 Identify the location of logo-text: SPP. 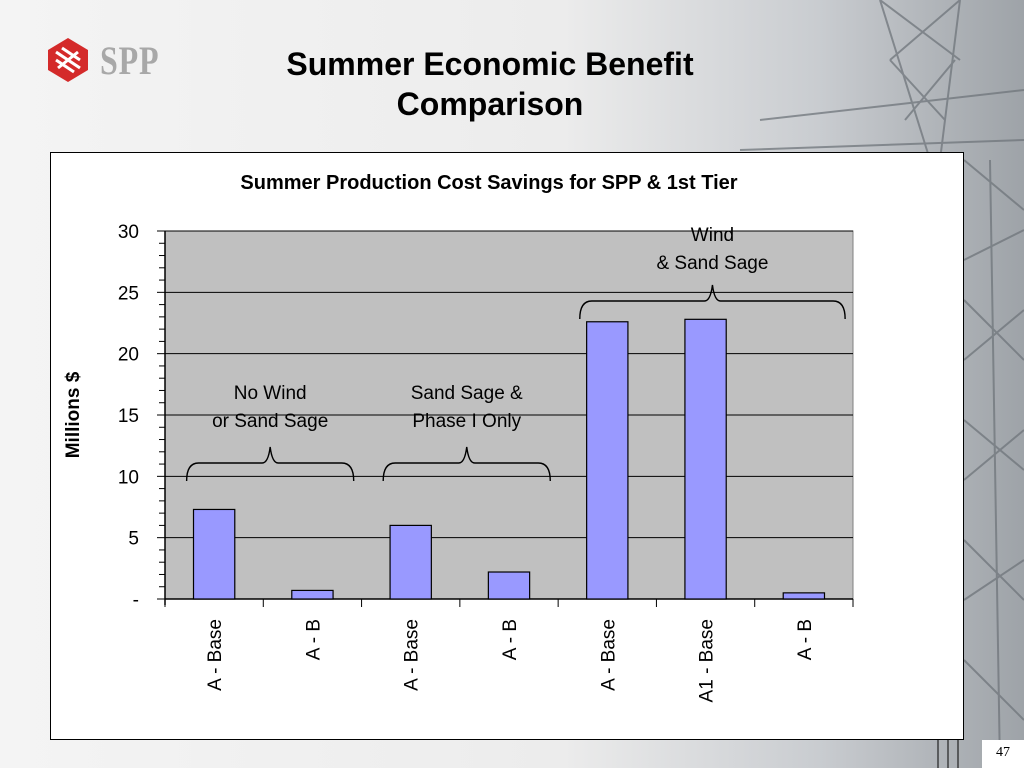
(130, 60).